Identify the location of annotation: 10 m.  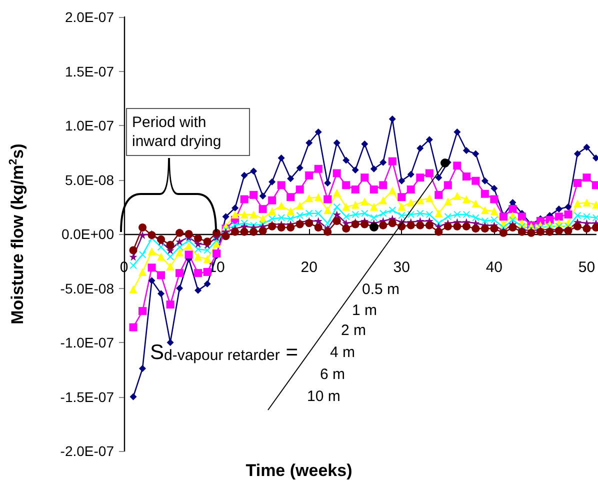
(323, 396).